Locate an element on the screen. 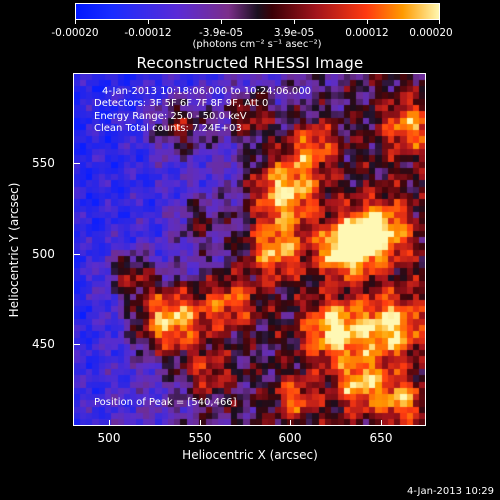 The height and width of the screenshot is (500, 500). energy-range-label: Energy Range: 25.0 - 50.0 keV is located at coordinates (170, 116).